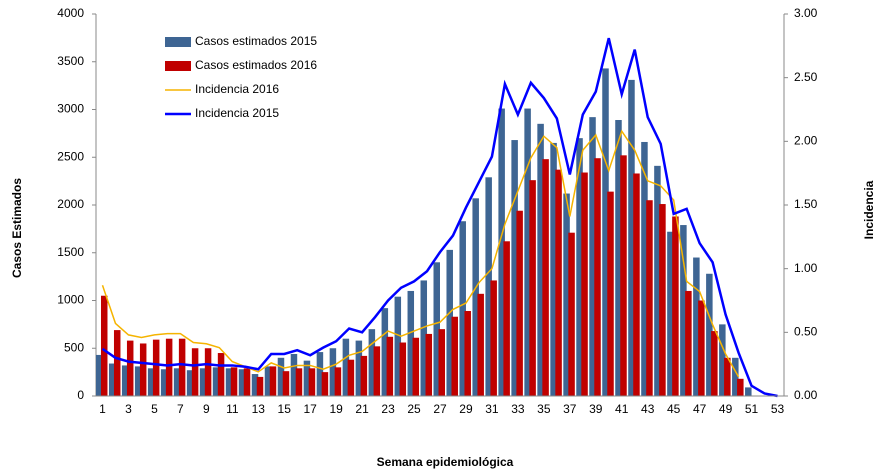 Image resolution: width=889 pixels, height=475 pixels. What do you see at coordinates (17, 228) in the screenshot?
I see `y-axis-title: Casos Estimados` at bounding box center [17, 228].